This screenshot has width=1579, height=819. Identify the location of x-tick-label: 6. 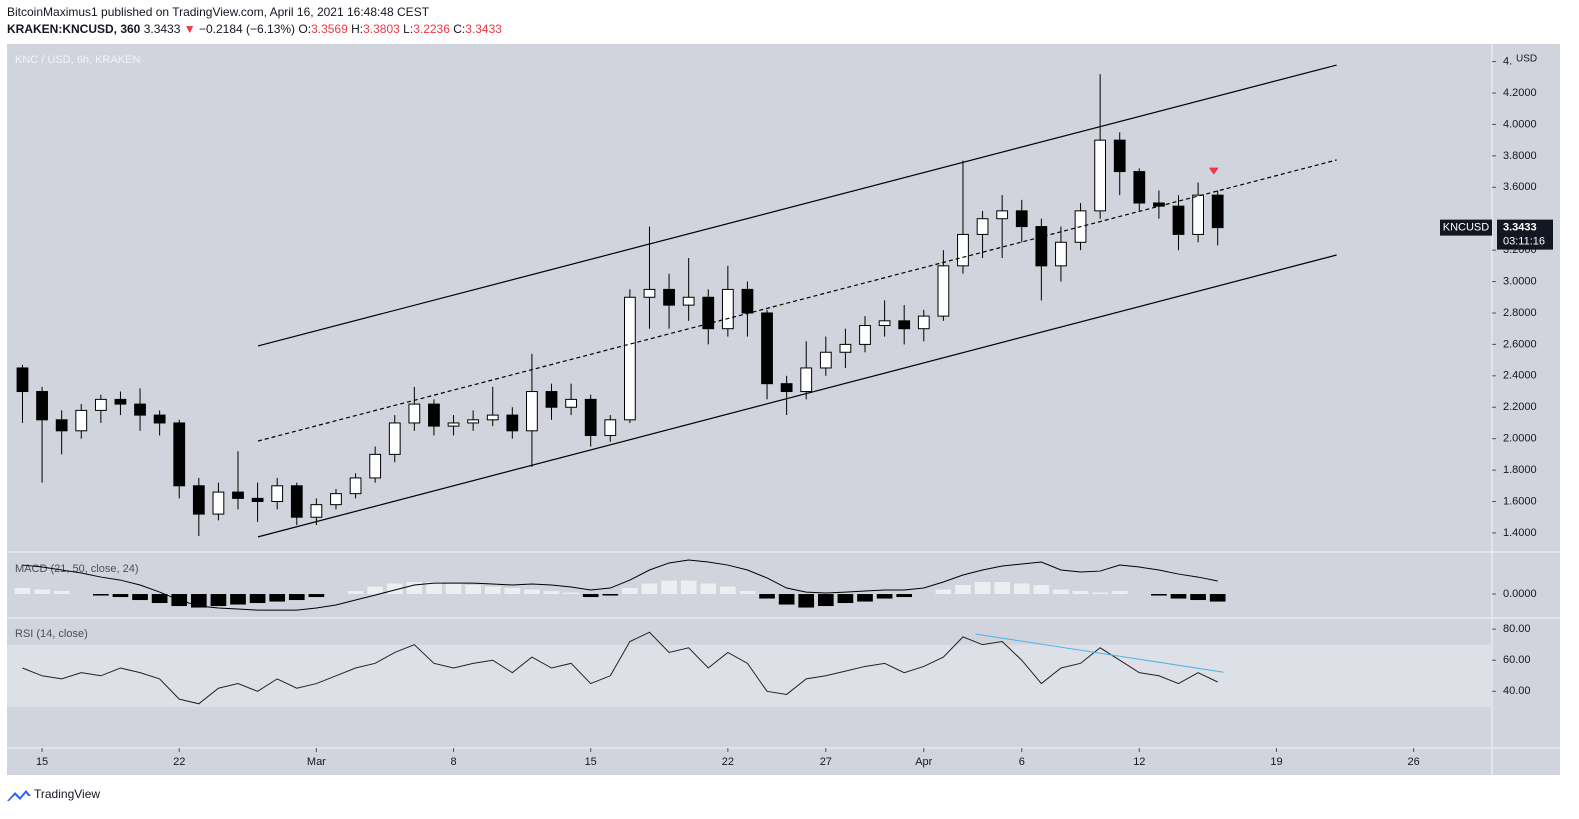
(1022, 762).